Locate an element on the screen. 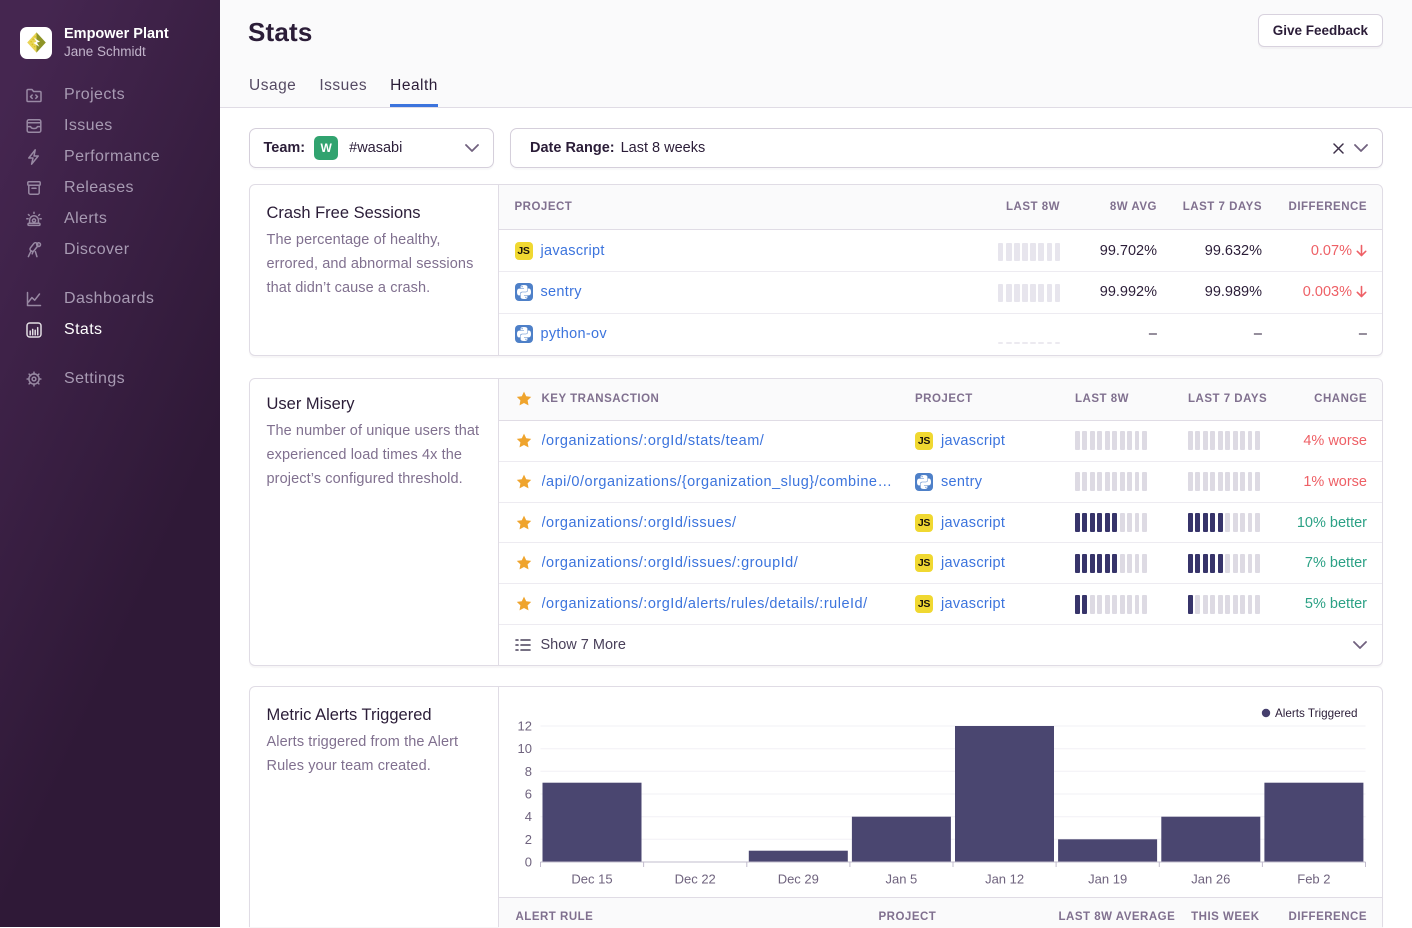 This screenshot has height=928, width=1412. svg-text: Feb 2 is located at coordinates (1313, 879).